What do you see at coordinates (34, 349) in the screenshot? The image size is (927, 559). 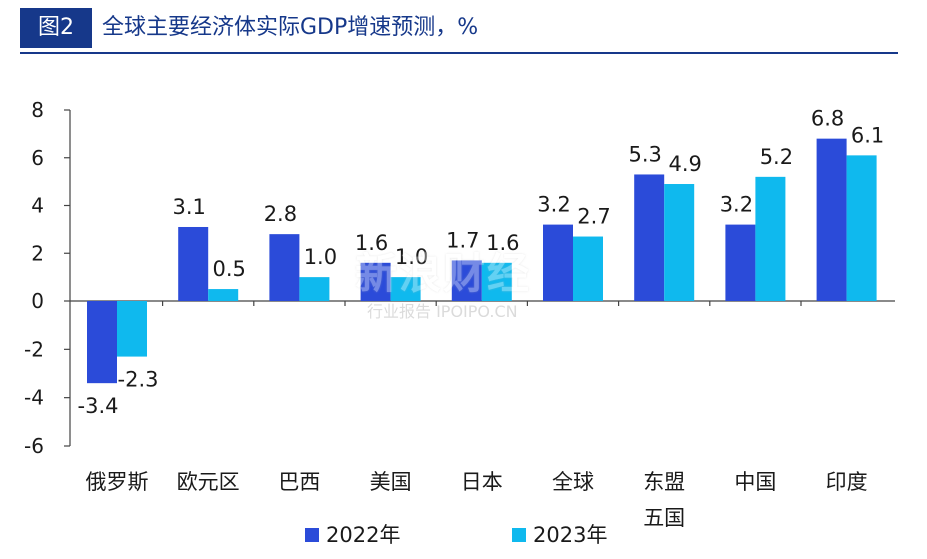 I see `y-tick-label: -2` at bounding box center [34, 349].